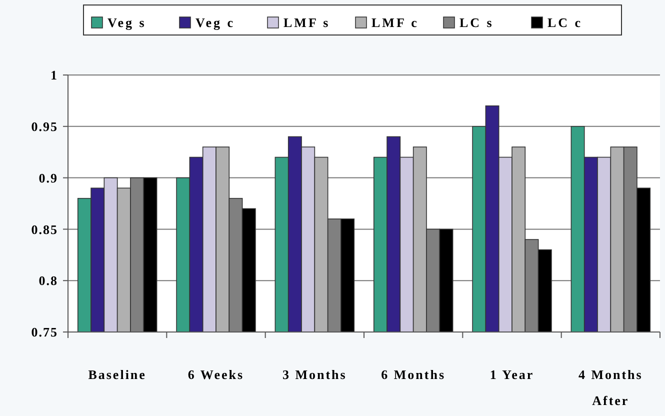 The width and height of the screenshot is (665, 416). What do you see at coordinates (314, 374) in the screenshot?
I see `x-tick-label: 3 Months` at bounding box center [314, 374].